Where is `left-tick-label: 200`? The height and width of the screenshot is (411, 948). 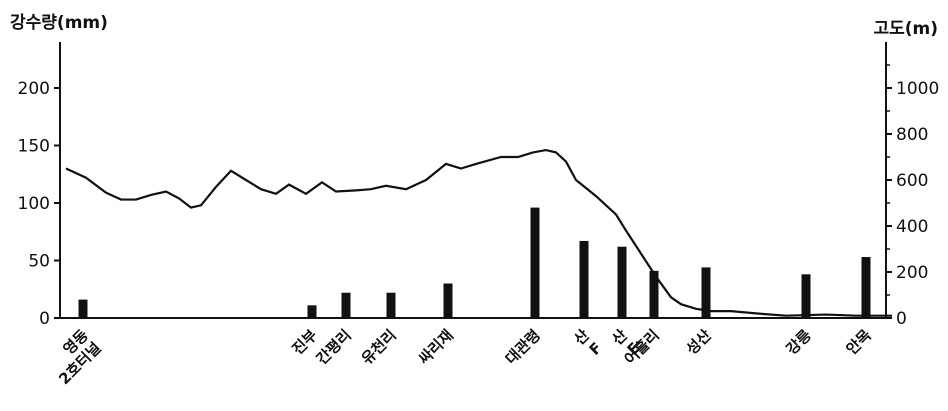 left-tick-label: 200 is located at coordinates (34, 89).